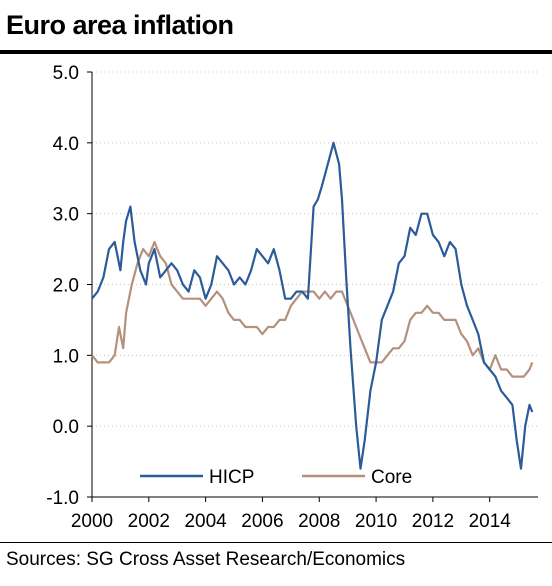 The height and width of the screenshot is (586, 552). What do you see at coordinates (376, 521) in the screenshot?
I see `x-tick-label-5: 2010` at bounding box center [376, 521].